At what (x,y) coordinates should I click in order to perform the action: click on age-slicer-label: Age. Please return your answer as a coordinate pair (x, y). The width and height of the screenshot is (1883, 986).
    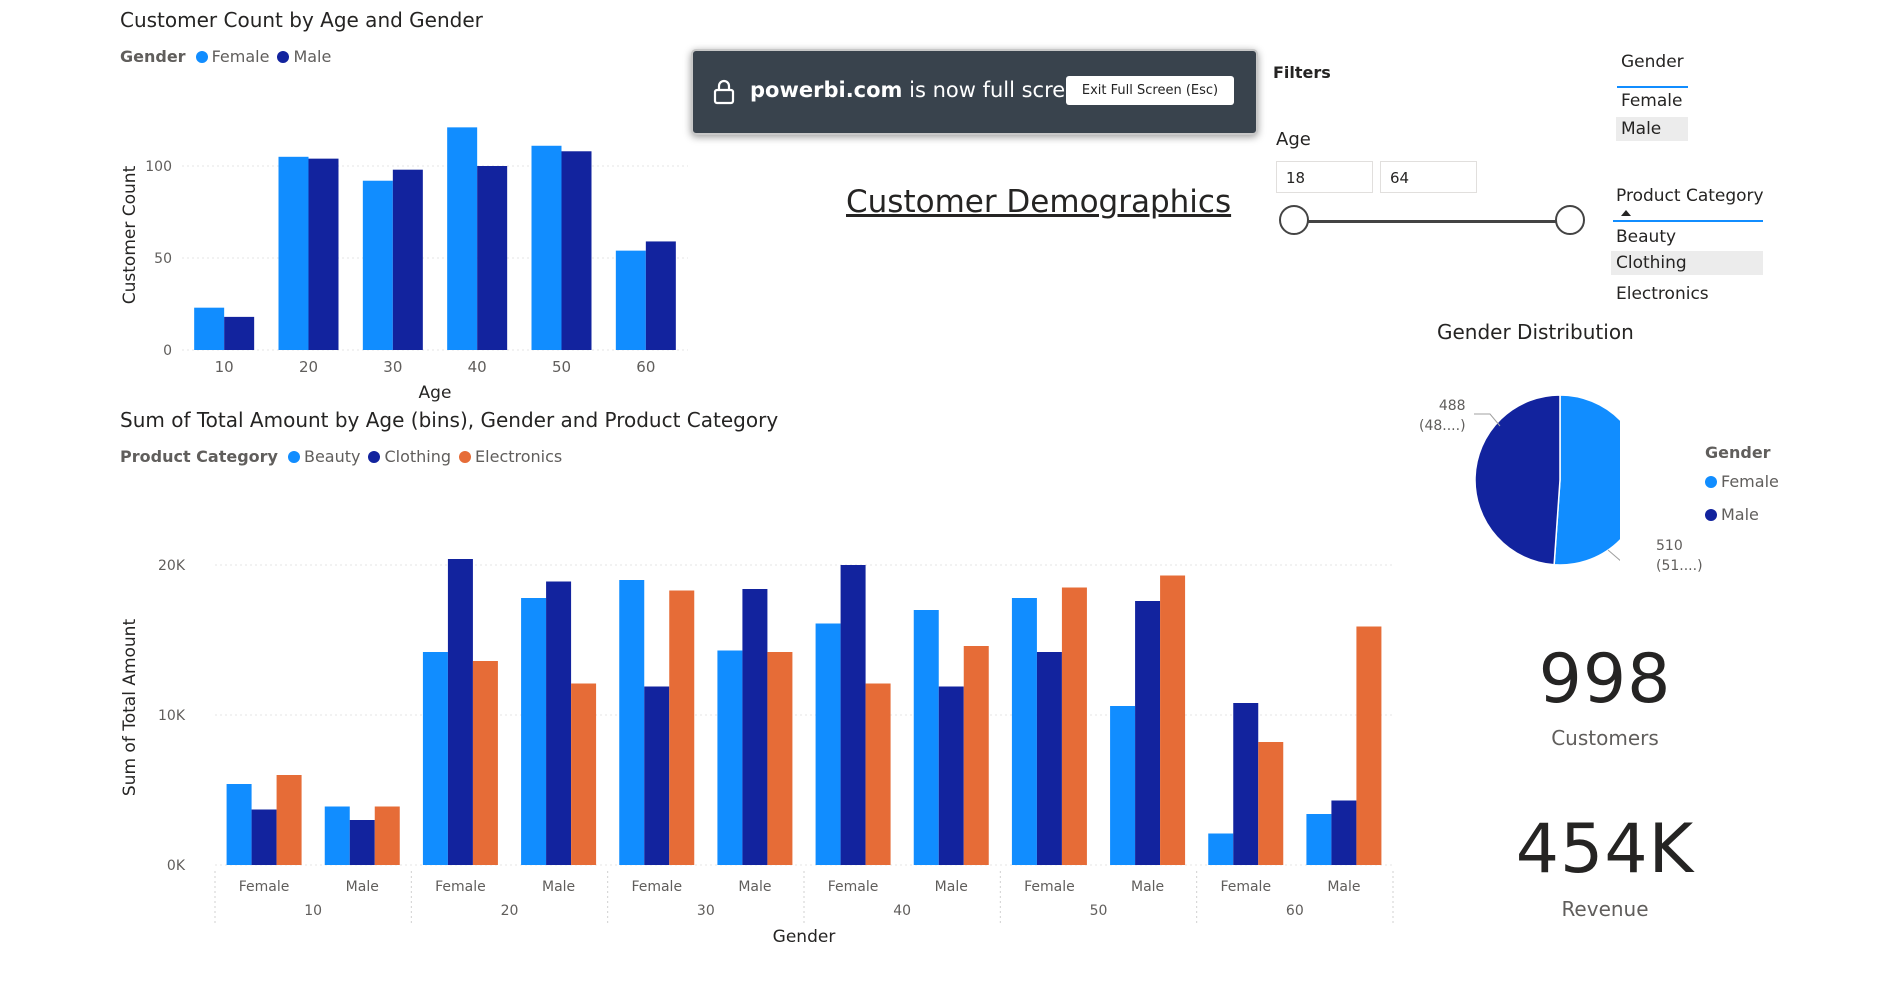
    Looking at the image, I should click on (1293, 139).